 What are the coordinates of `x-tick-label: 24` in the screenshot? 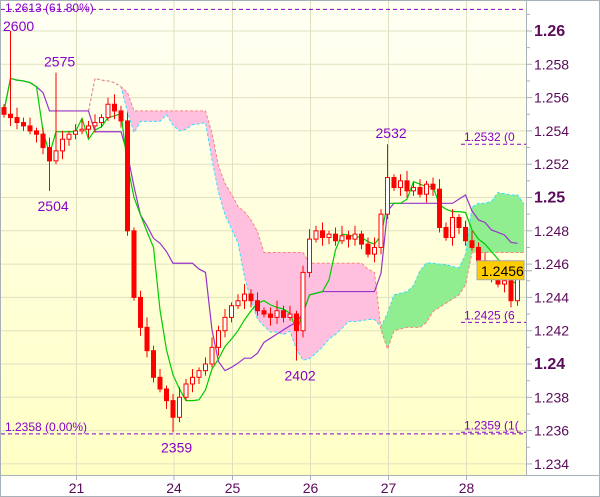 It's located at (174, 488).